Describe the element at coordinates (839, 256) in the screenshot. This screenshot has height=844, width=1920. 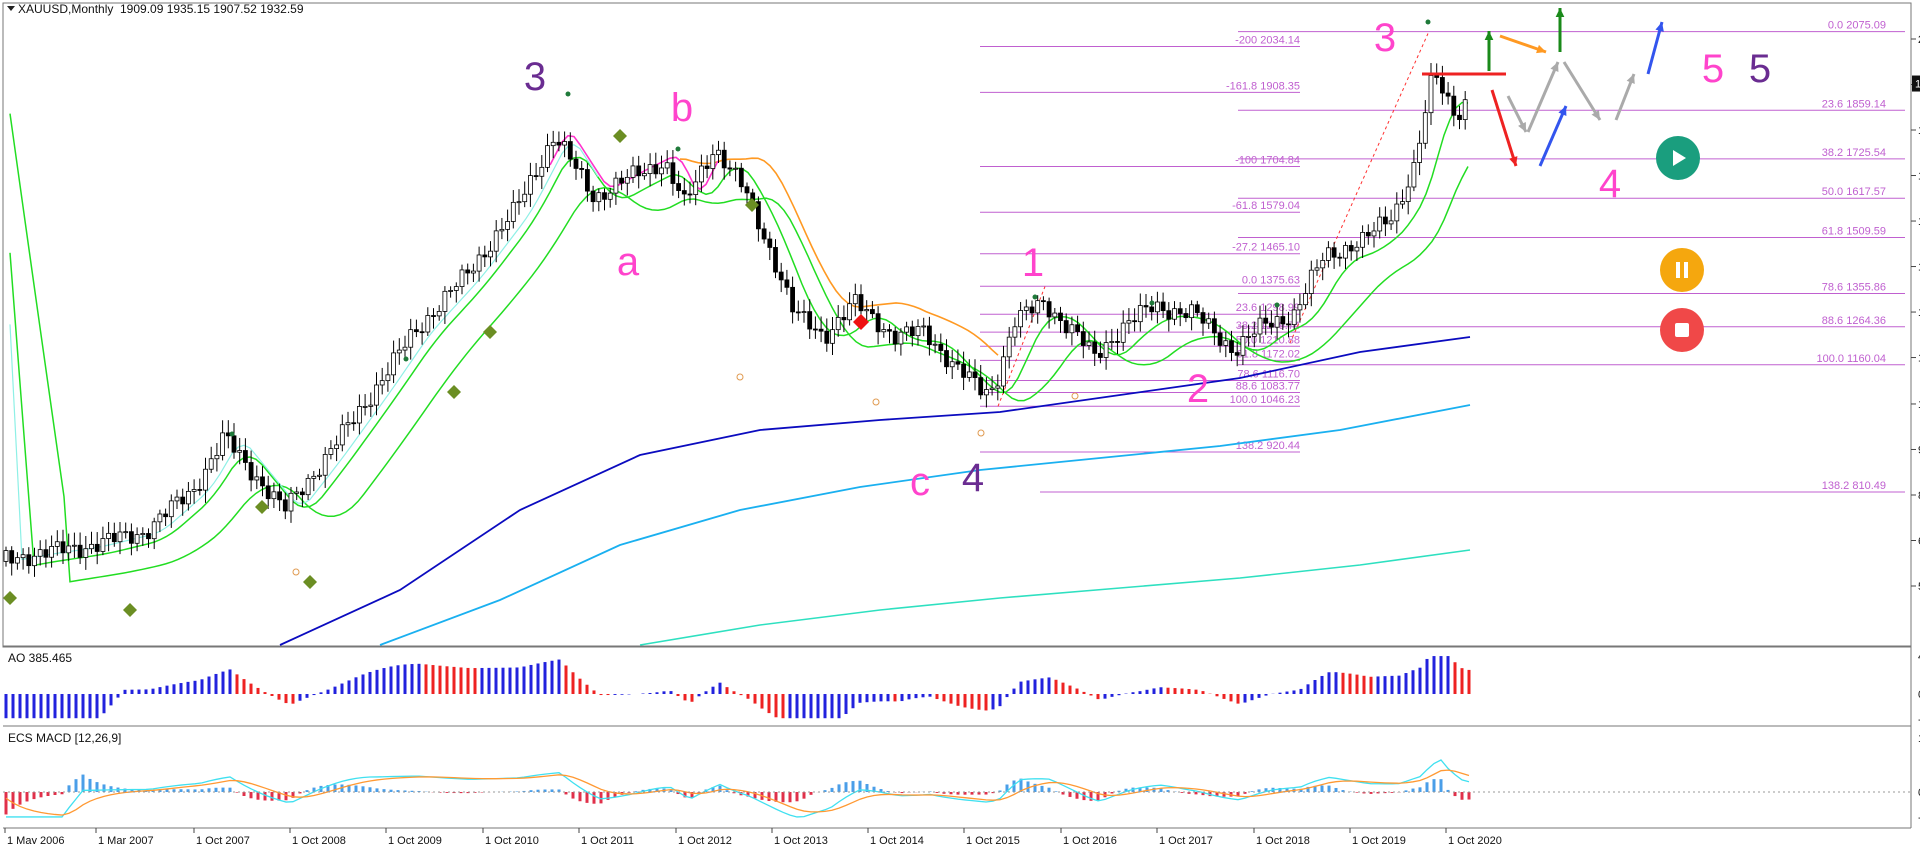
I see `ma-orange` at that location.